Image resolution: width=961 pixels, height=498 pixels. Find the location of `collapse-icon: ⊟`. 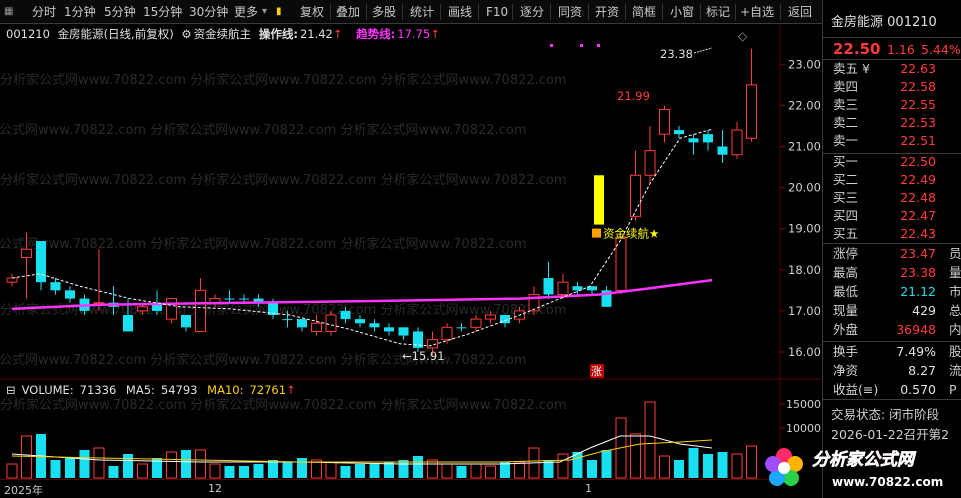

collapse-icon: ⊟ is located at coordinates (11, 390).